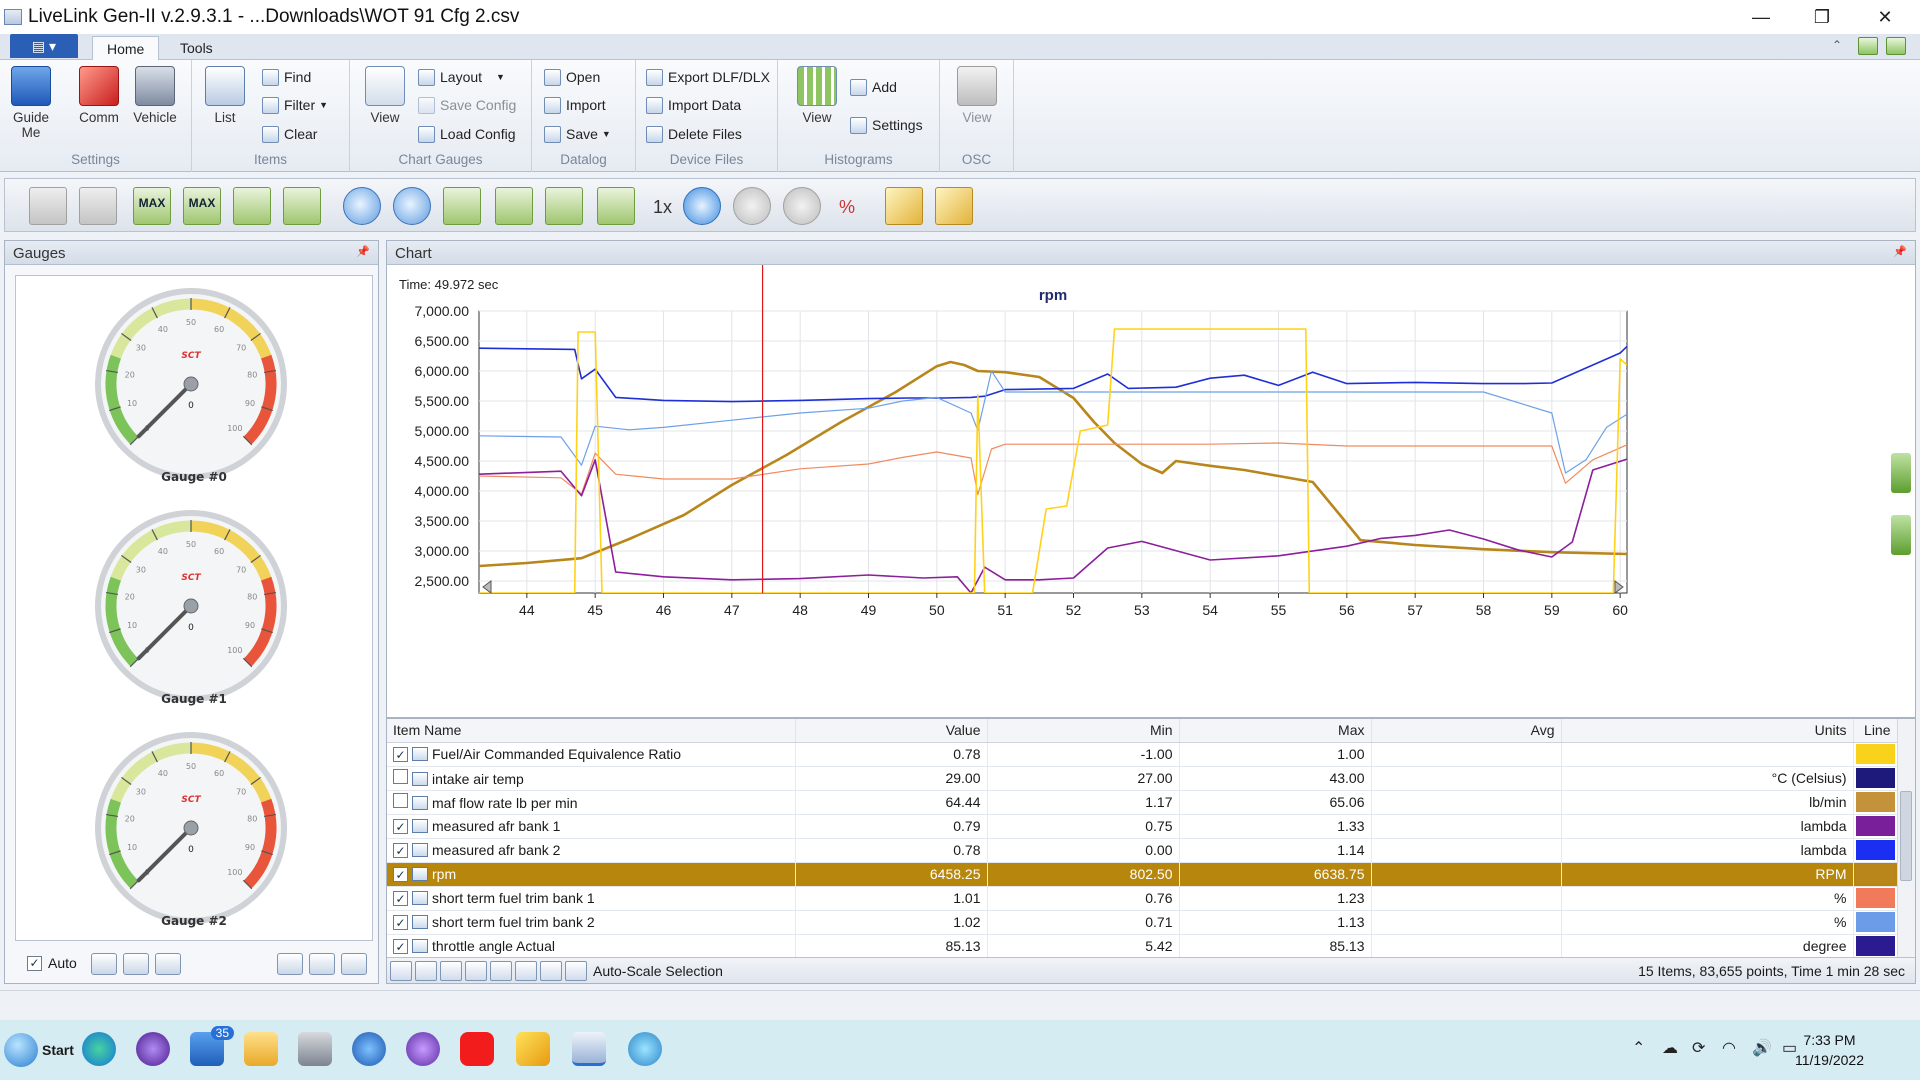 Image resolution: width=1920 pixels, height=1080 pixels. What do you see at coordinates (302, 206) in the screenshot?
I see `scale-down-icon` at bounding box center [302, 206].